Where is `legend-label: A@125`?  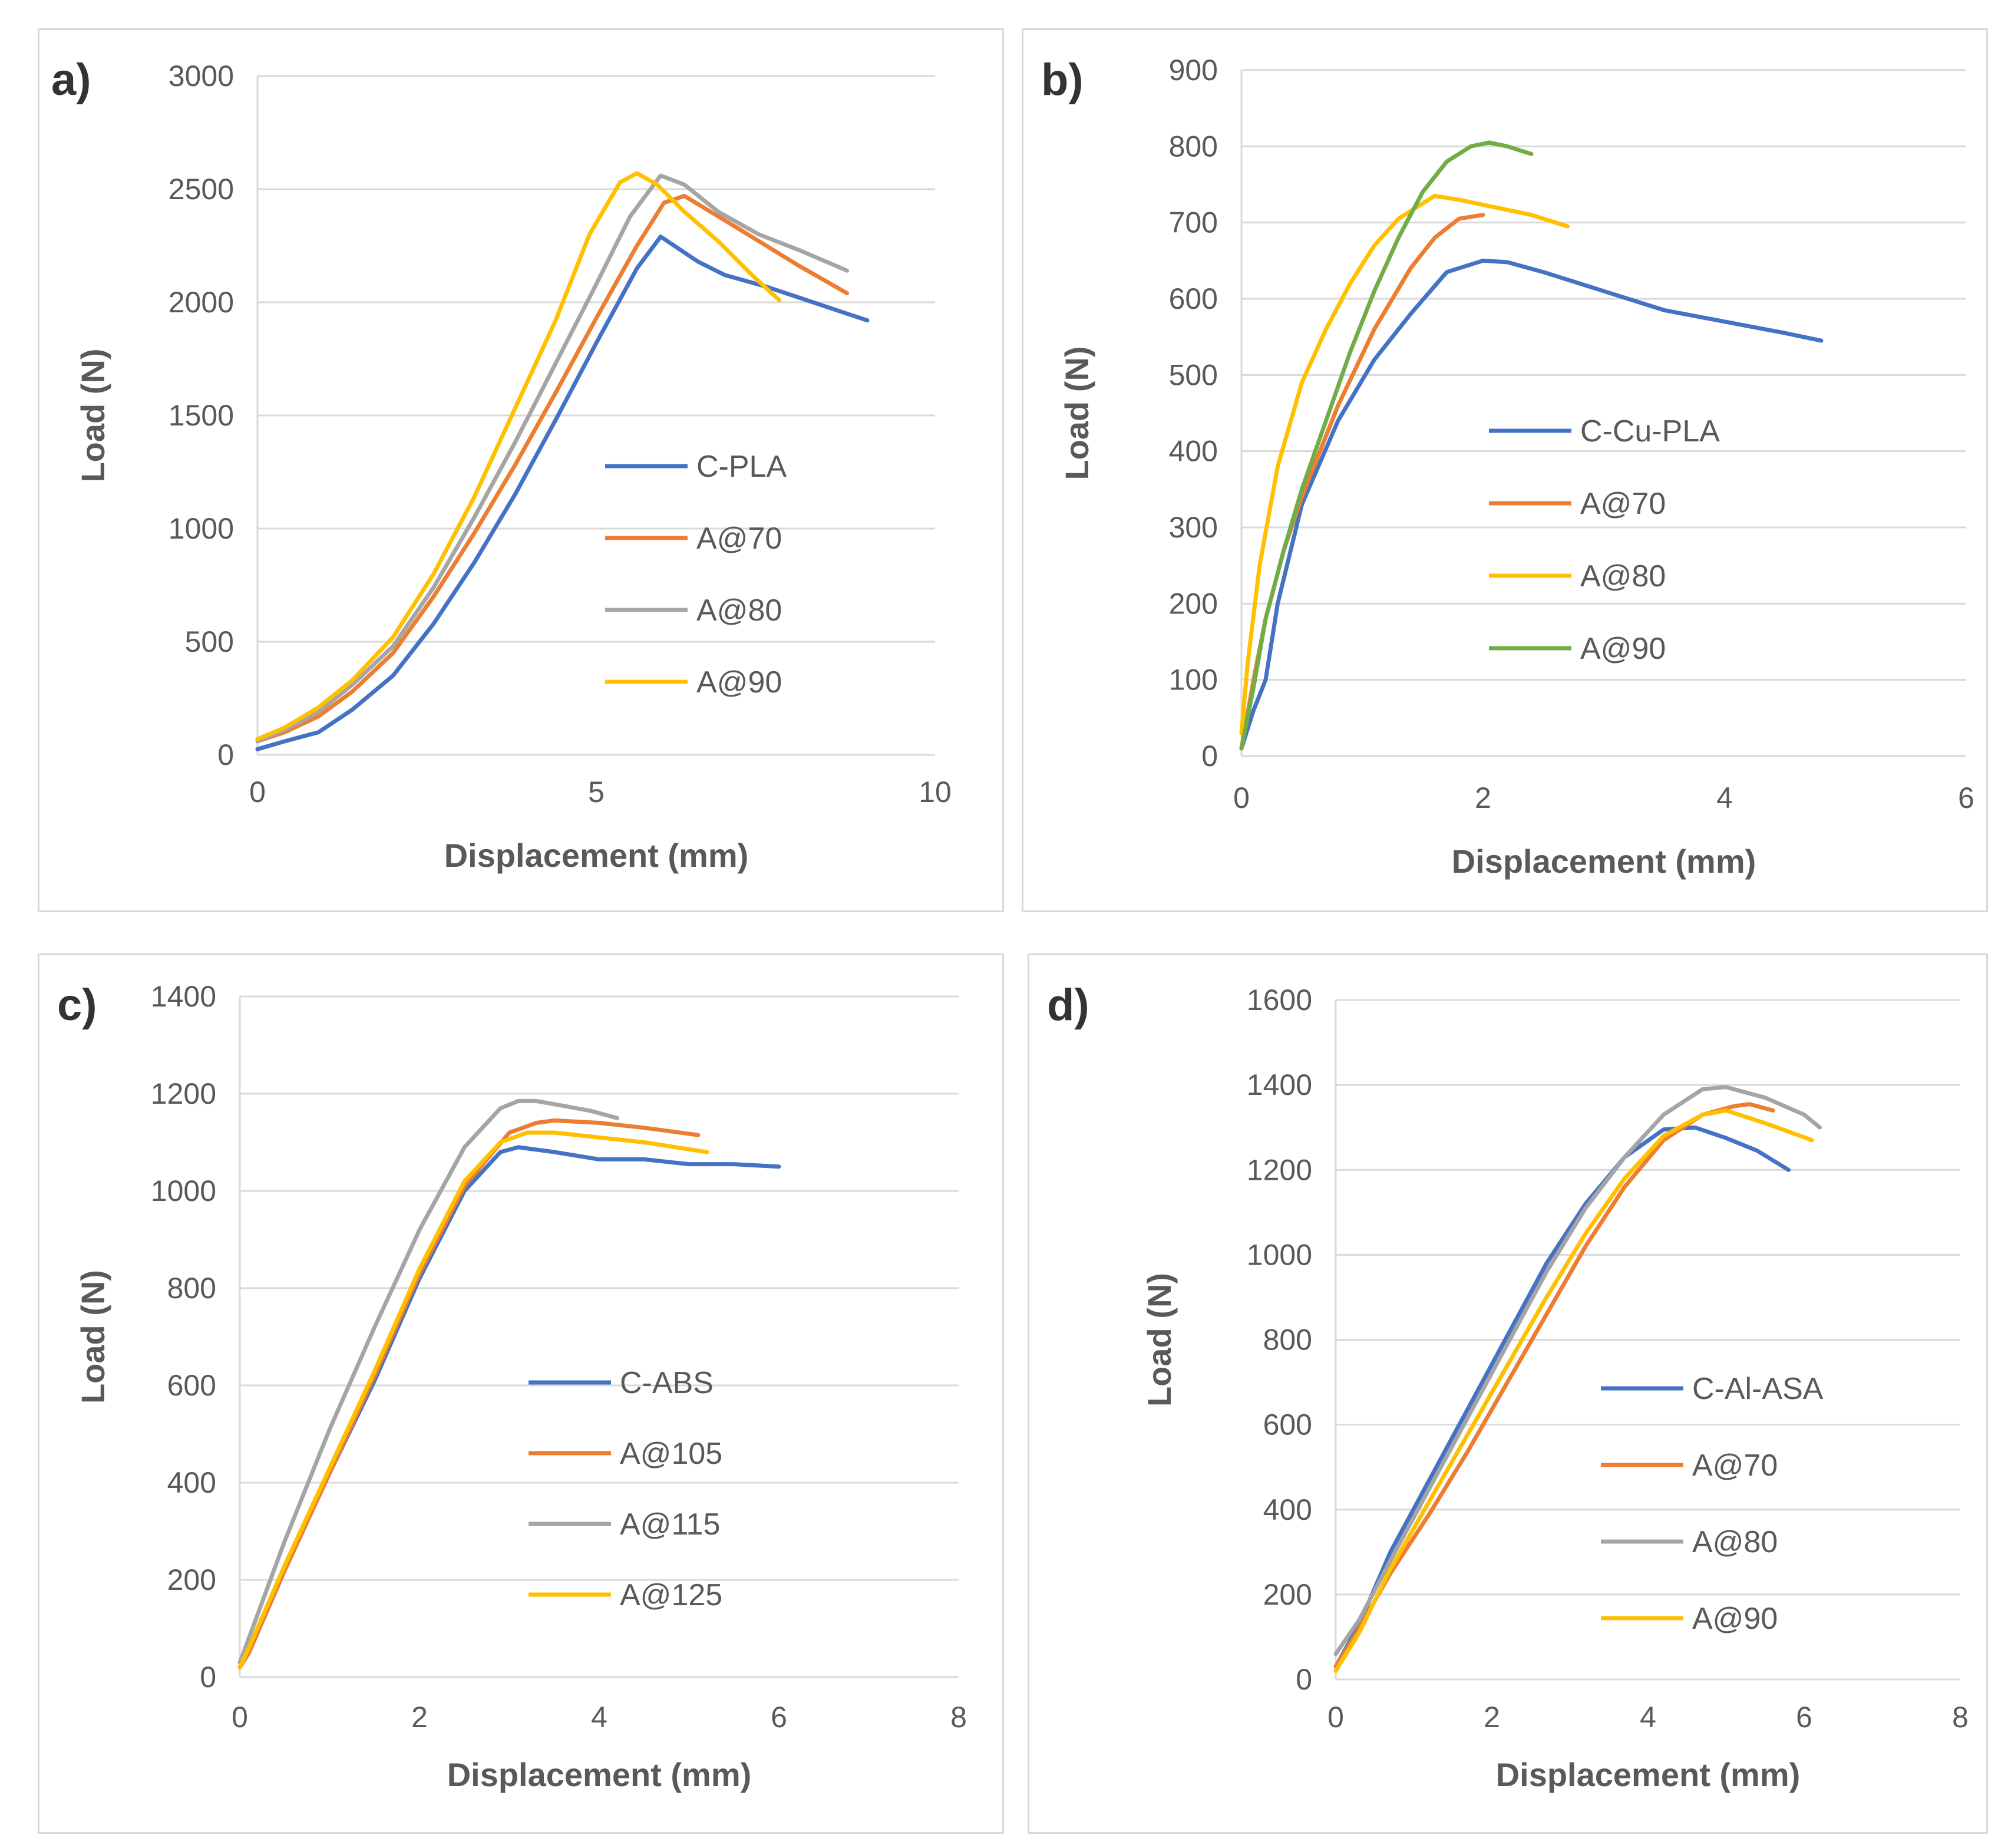 legend-label: A@125 is located at coordinates (671, 1595).